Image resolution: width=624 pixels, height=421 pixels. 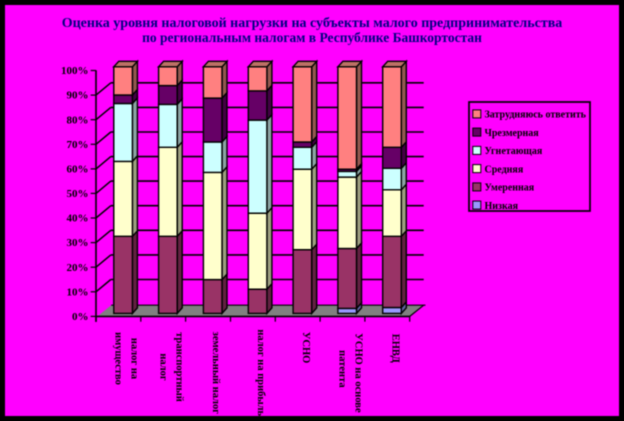 I want to click on svg-text: УСНО, so click(x=305, y=348).